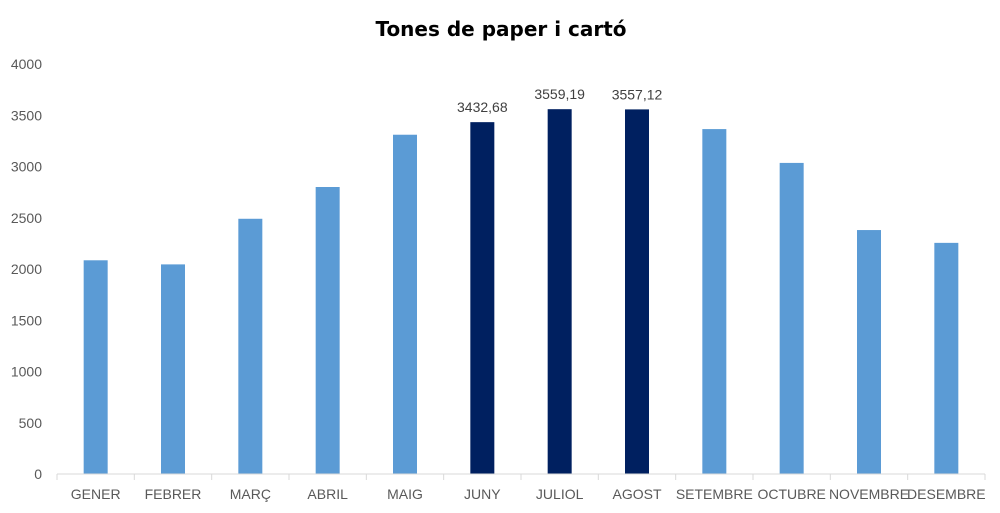 This screenshot has height=513, width=1000. Describe the element at coordinates (26, 64) in the screenshot. I see `y-tick-label: 4000` at that location.